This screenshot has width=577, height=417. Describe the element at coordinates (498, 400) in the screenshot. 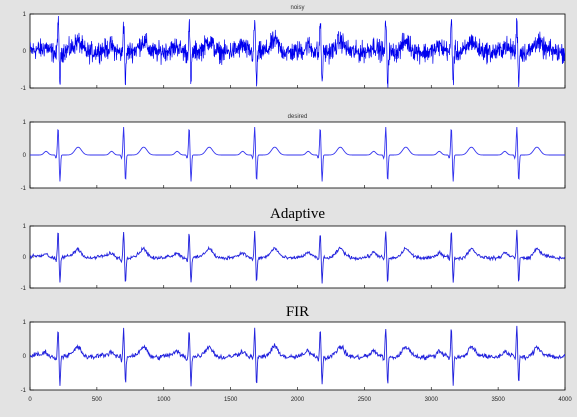

I see `x-tick-label: 3500` at that location.